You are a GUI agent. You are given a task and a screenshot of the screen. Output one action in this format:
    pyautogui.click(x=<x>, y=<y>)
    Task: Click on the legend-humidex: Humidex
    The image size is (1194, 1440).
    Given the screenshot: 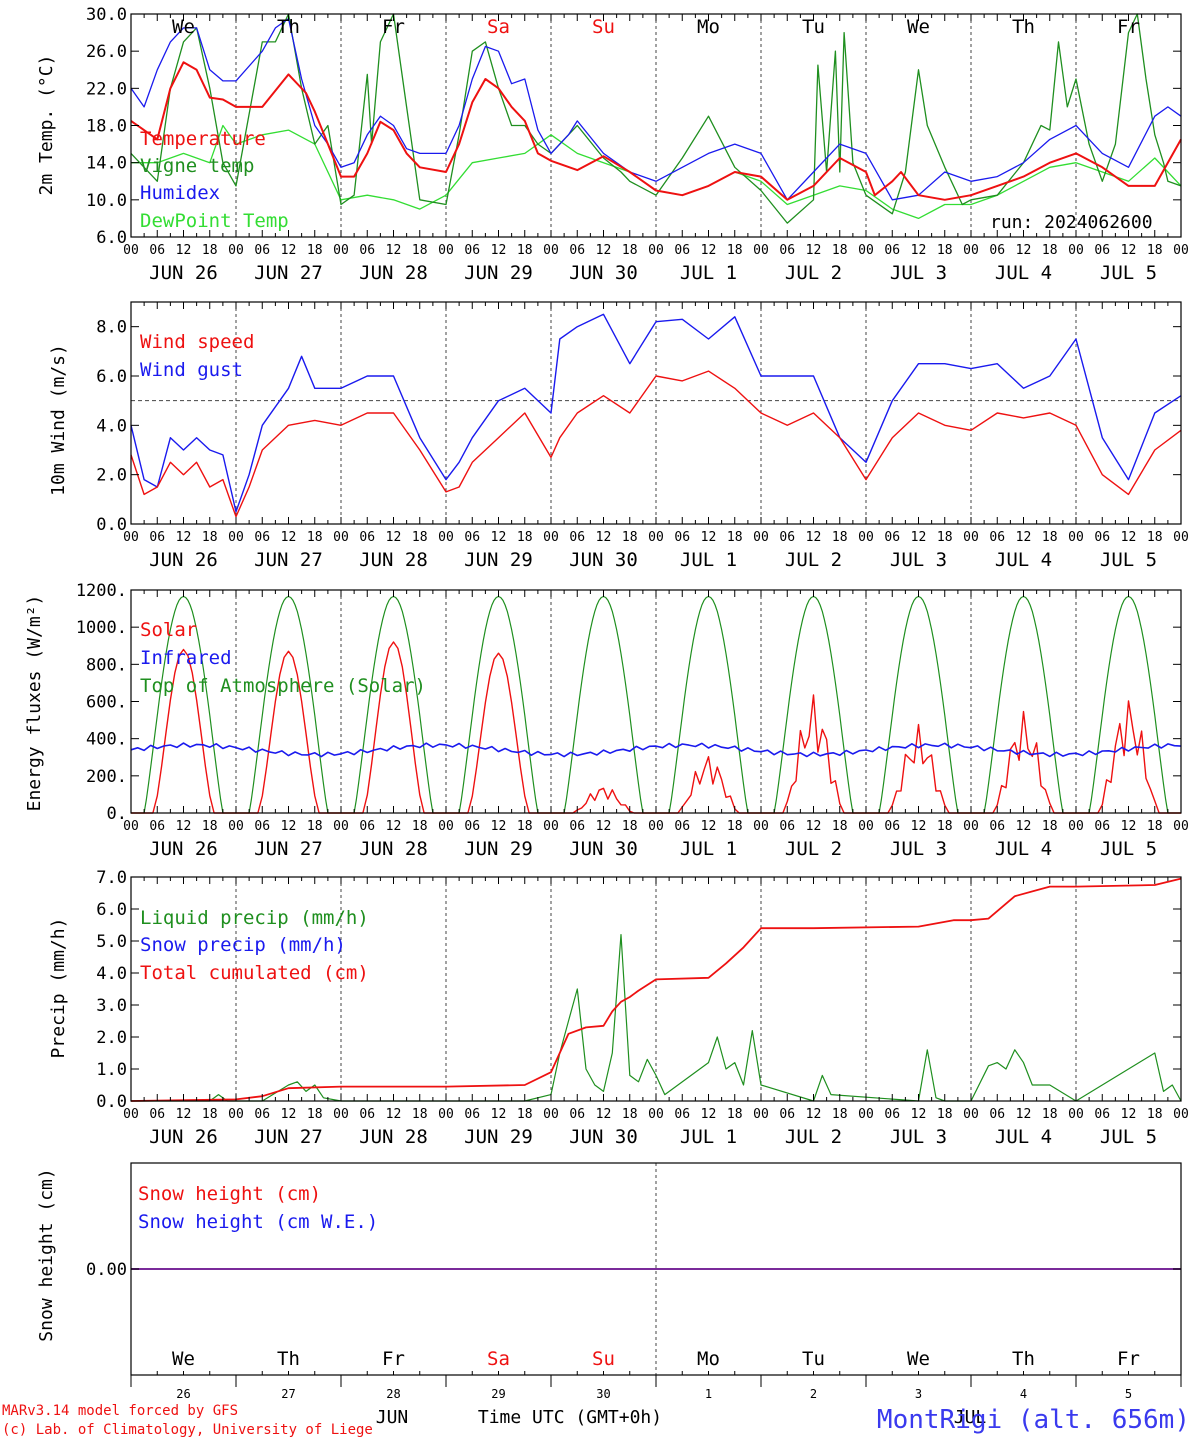 What is the action you would take?
    pyautogui.click(x=180, y=193)
    